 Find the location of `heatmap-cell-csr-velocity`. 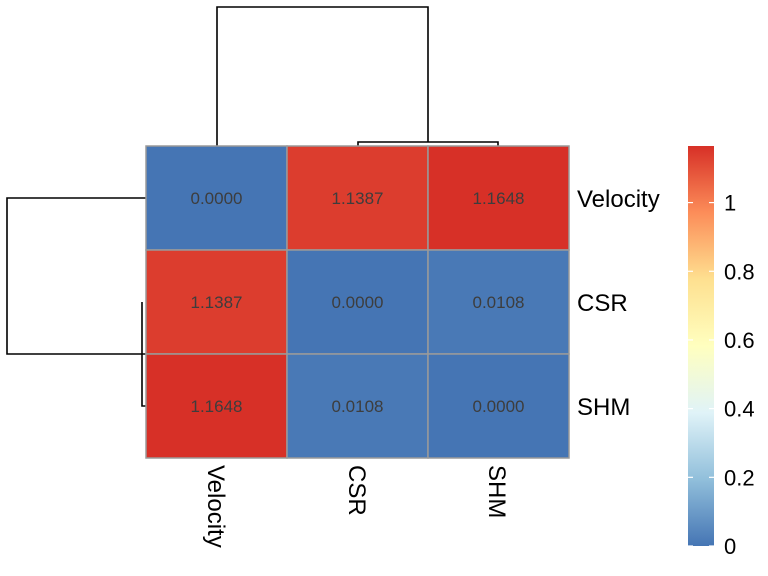

heatmap-cell-csr-velocity is located at coordinates (216, 302).